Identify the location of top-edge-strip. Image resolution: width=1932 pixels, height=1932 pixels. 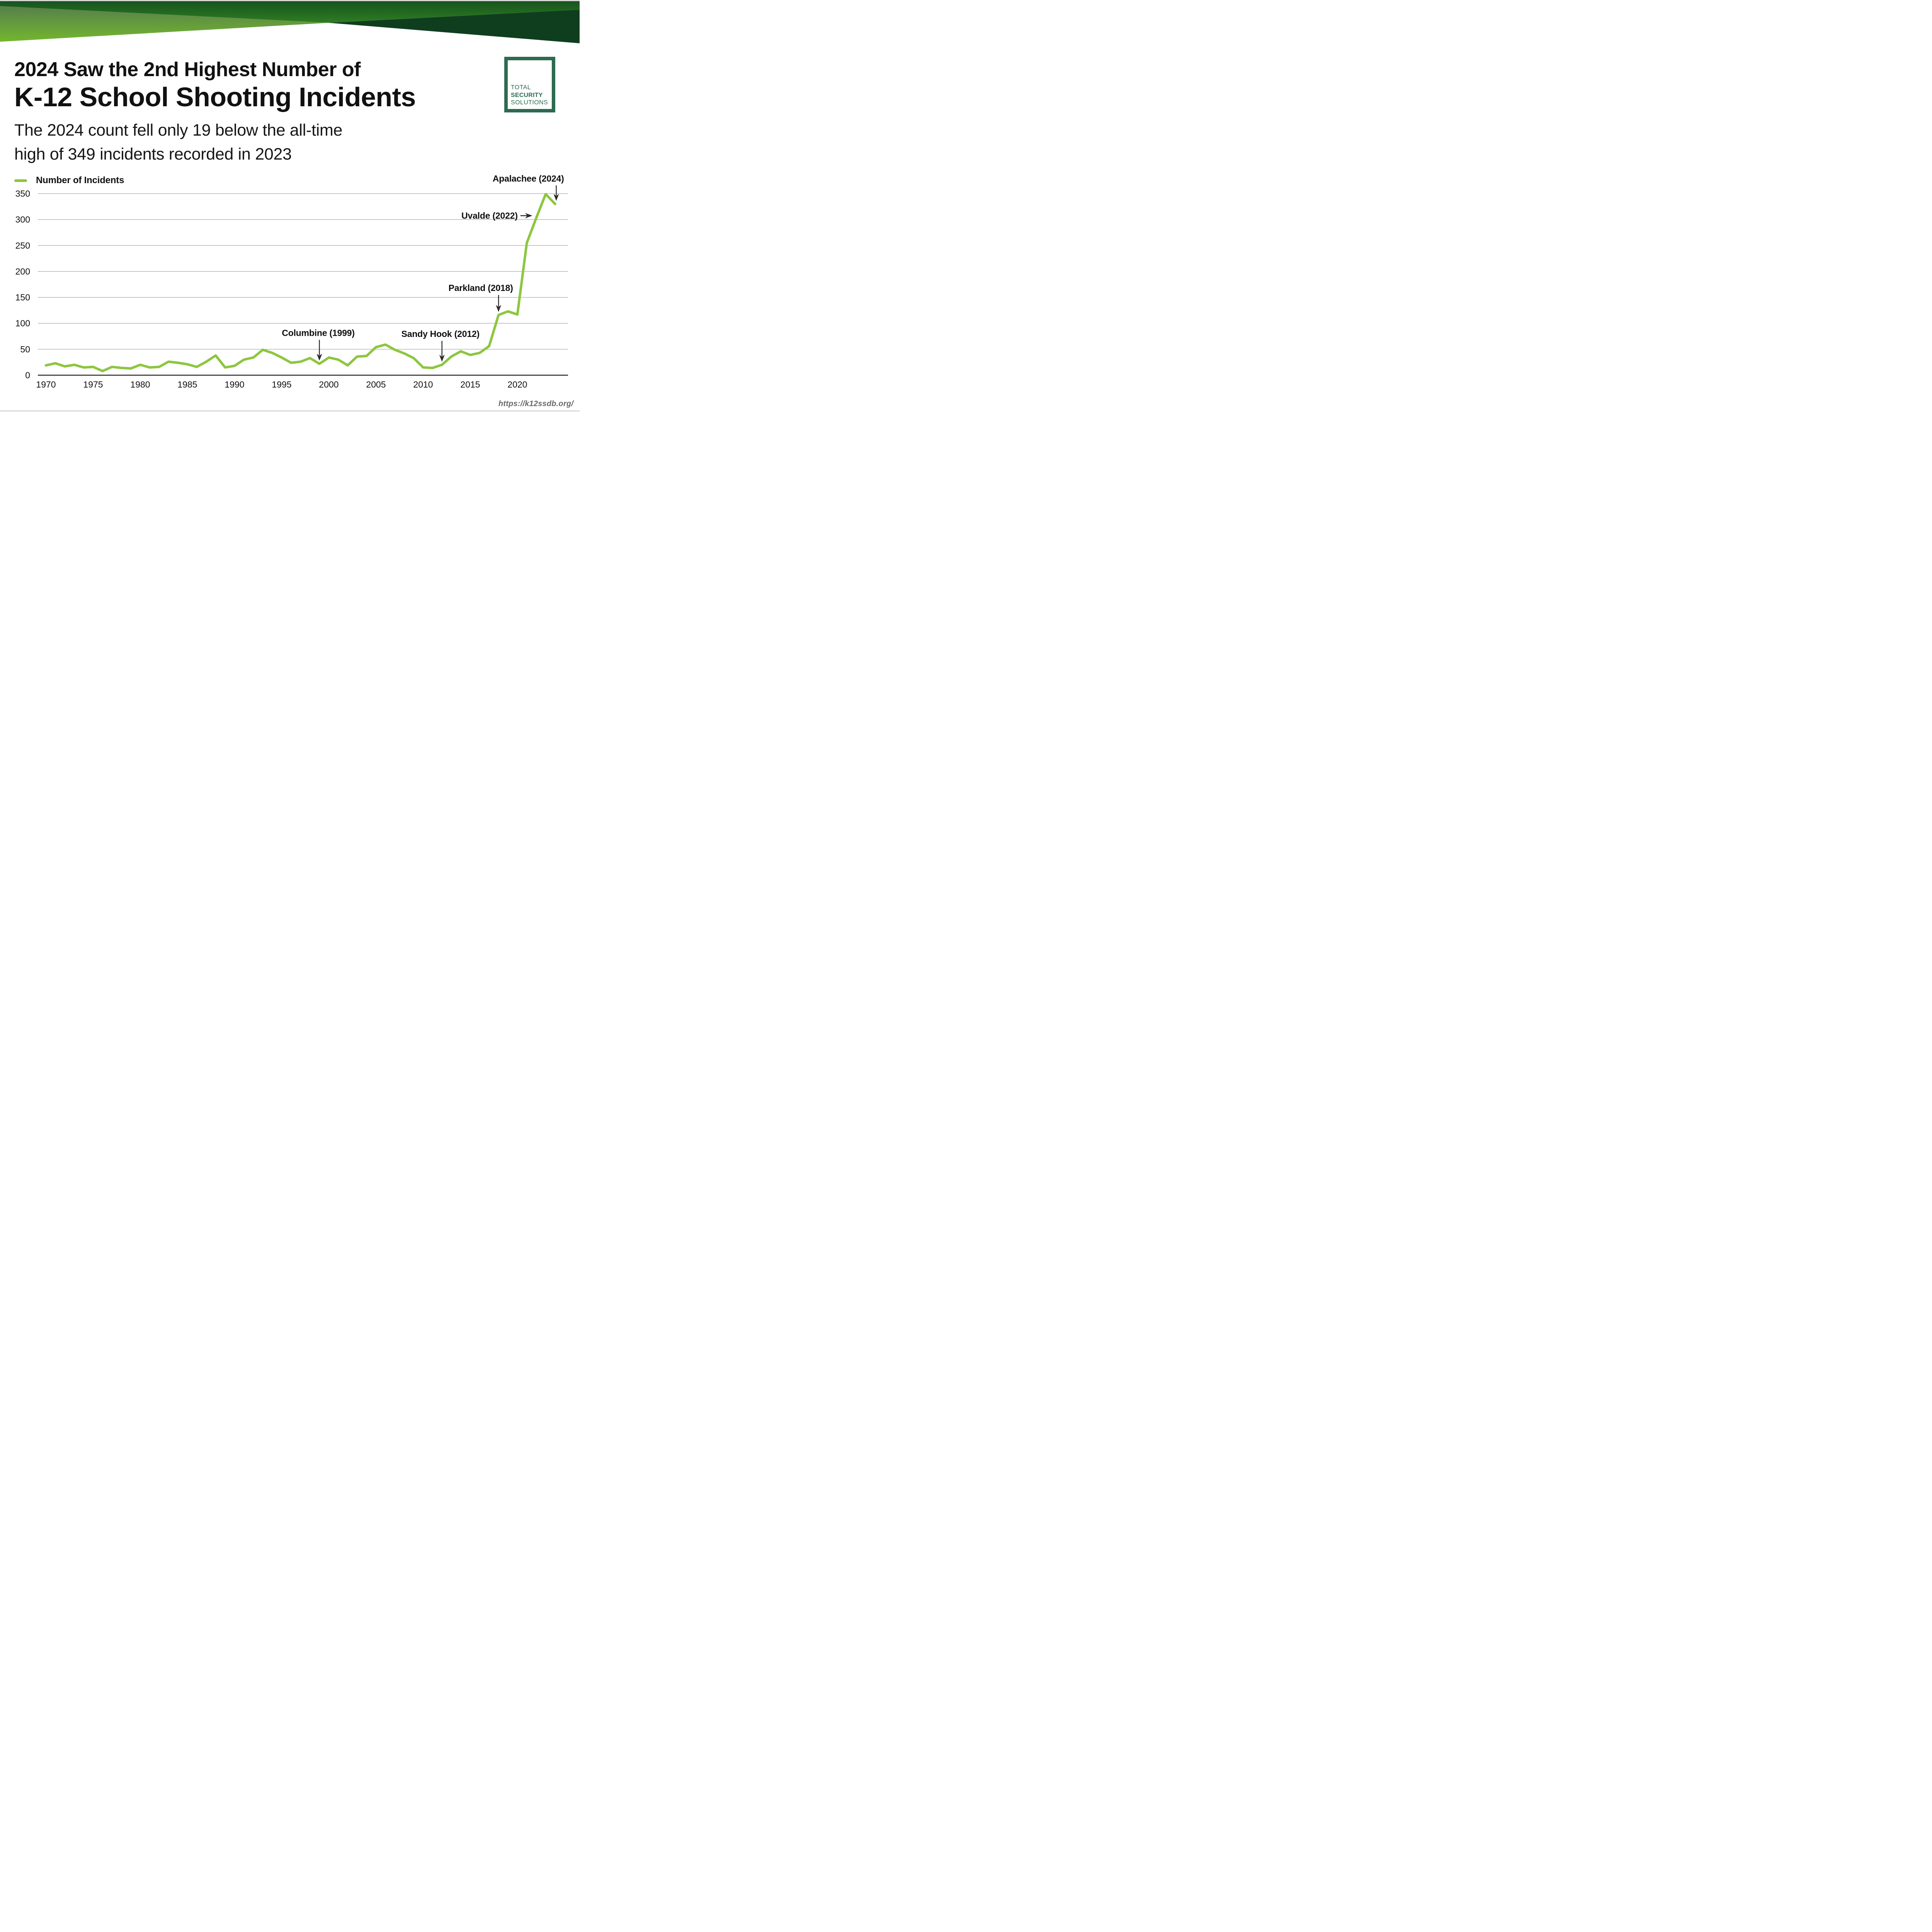
(290, 0).